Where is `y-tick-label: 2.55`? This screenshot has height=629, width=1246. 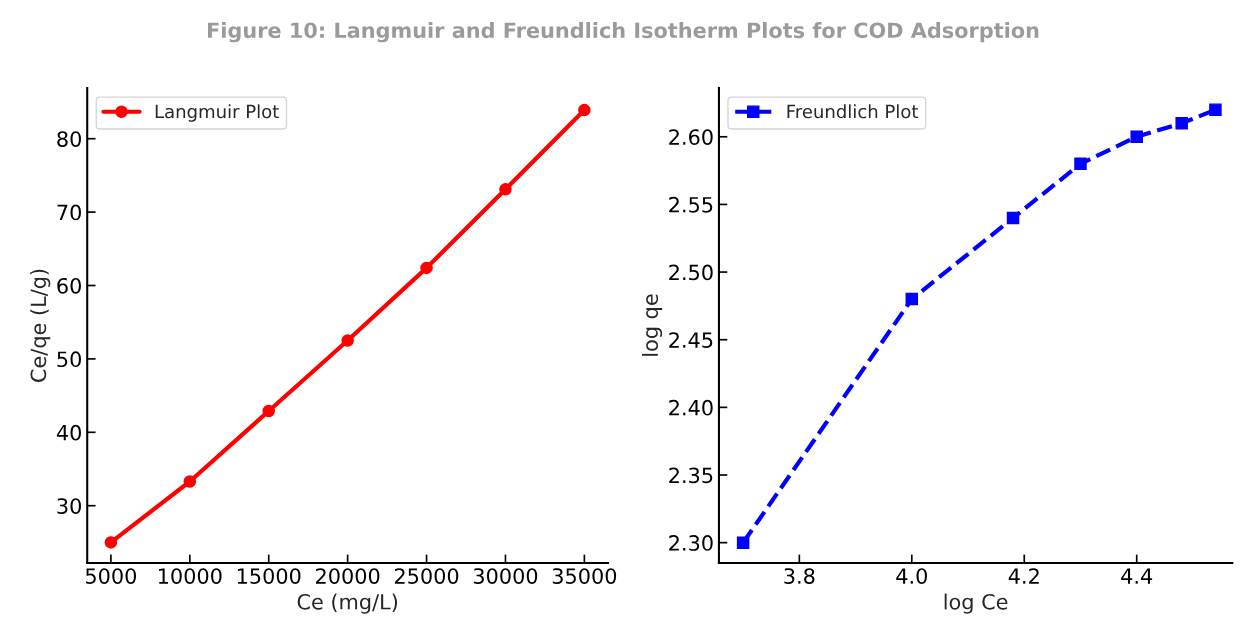
y-tick-label: 2.55 is located at coordinates (691, 204).